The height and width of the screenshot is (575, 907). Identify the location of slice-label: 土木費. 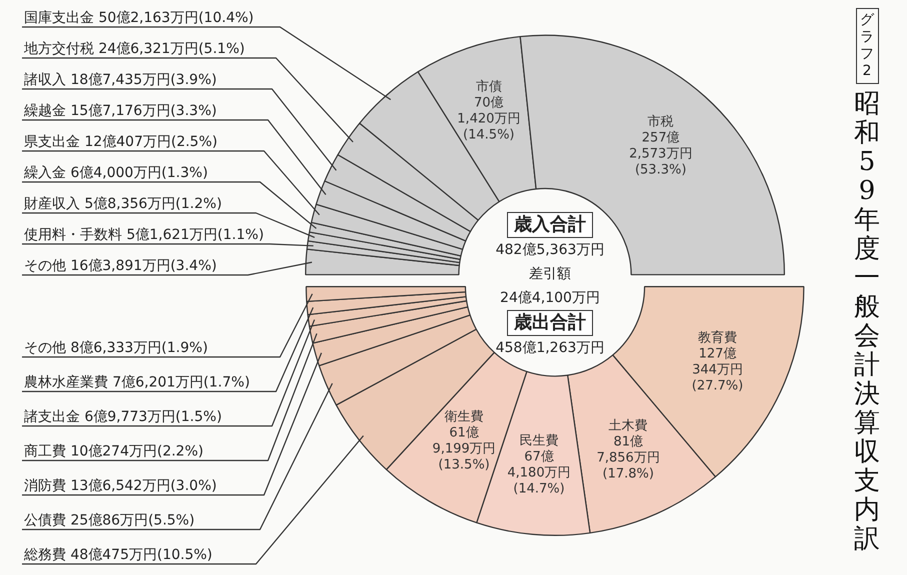
(628, 426).